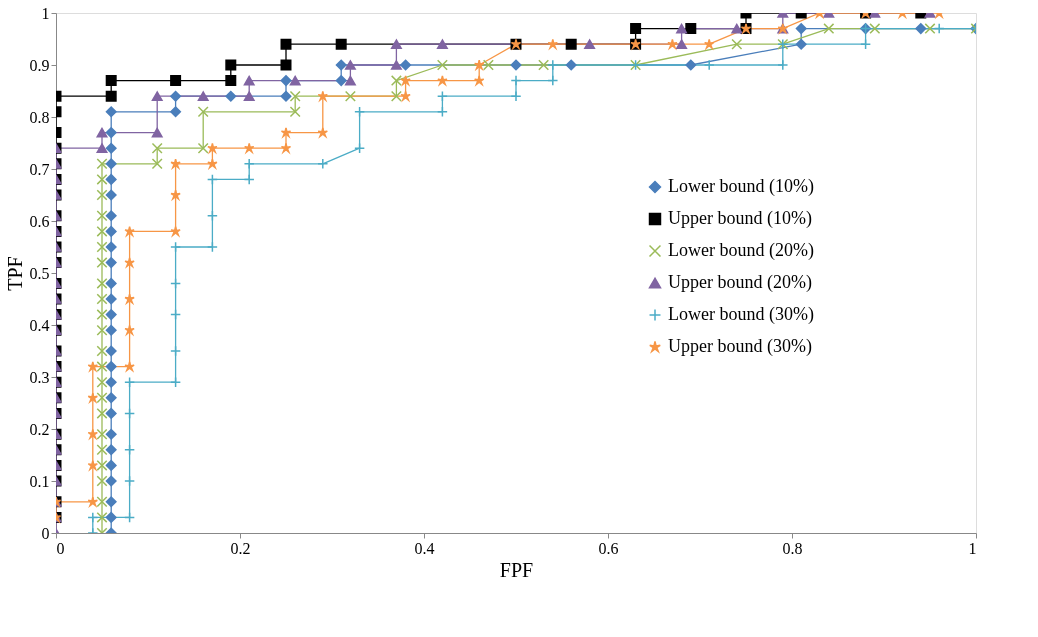 Image resolution: width=1038 pixels, height=637 pixels. I want to click on legend-label: Upper bound (10%), so click(740, 218).